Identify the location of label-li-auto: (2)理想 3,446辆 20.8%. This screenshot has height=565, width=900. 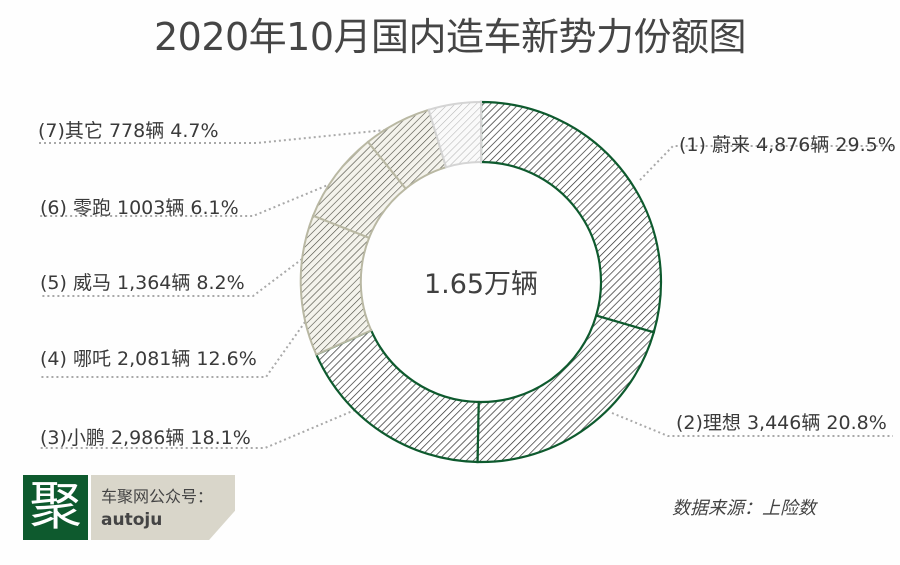
(781, 423).